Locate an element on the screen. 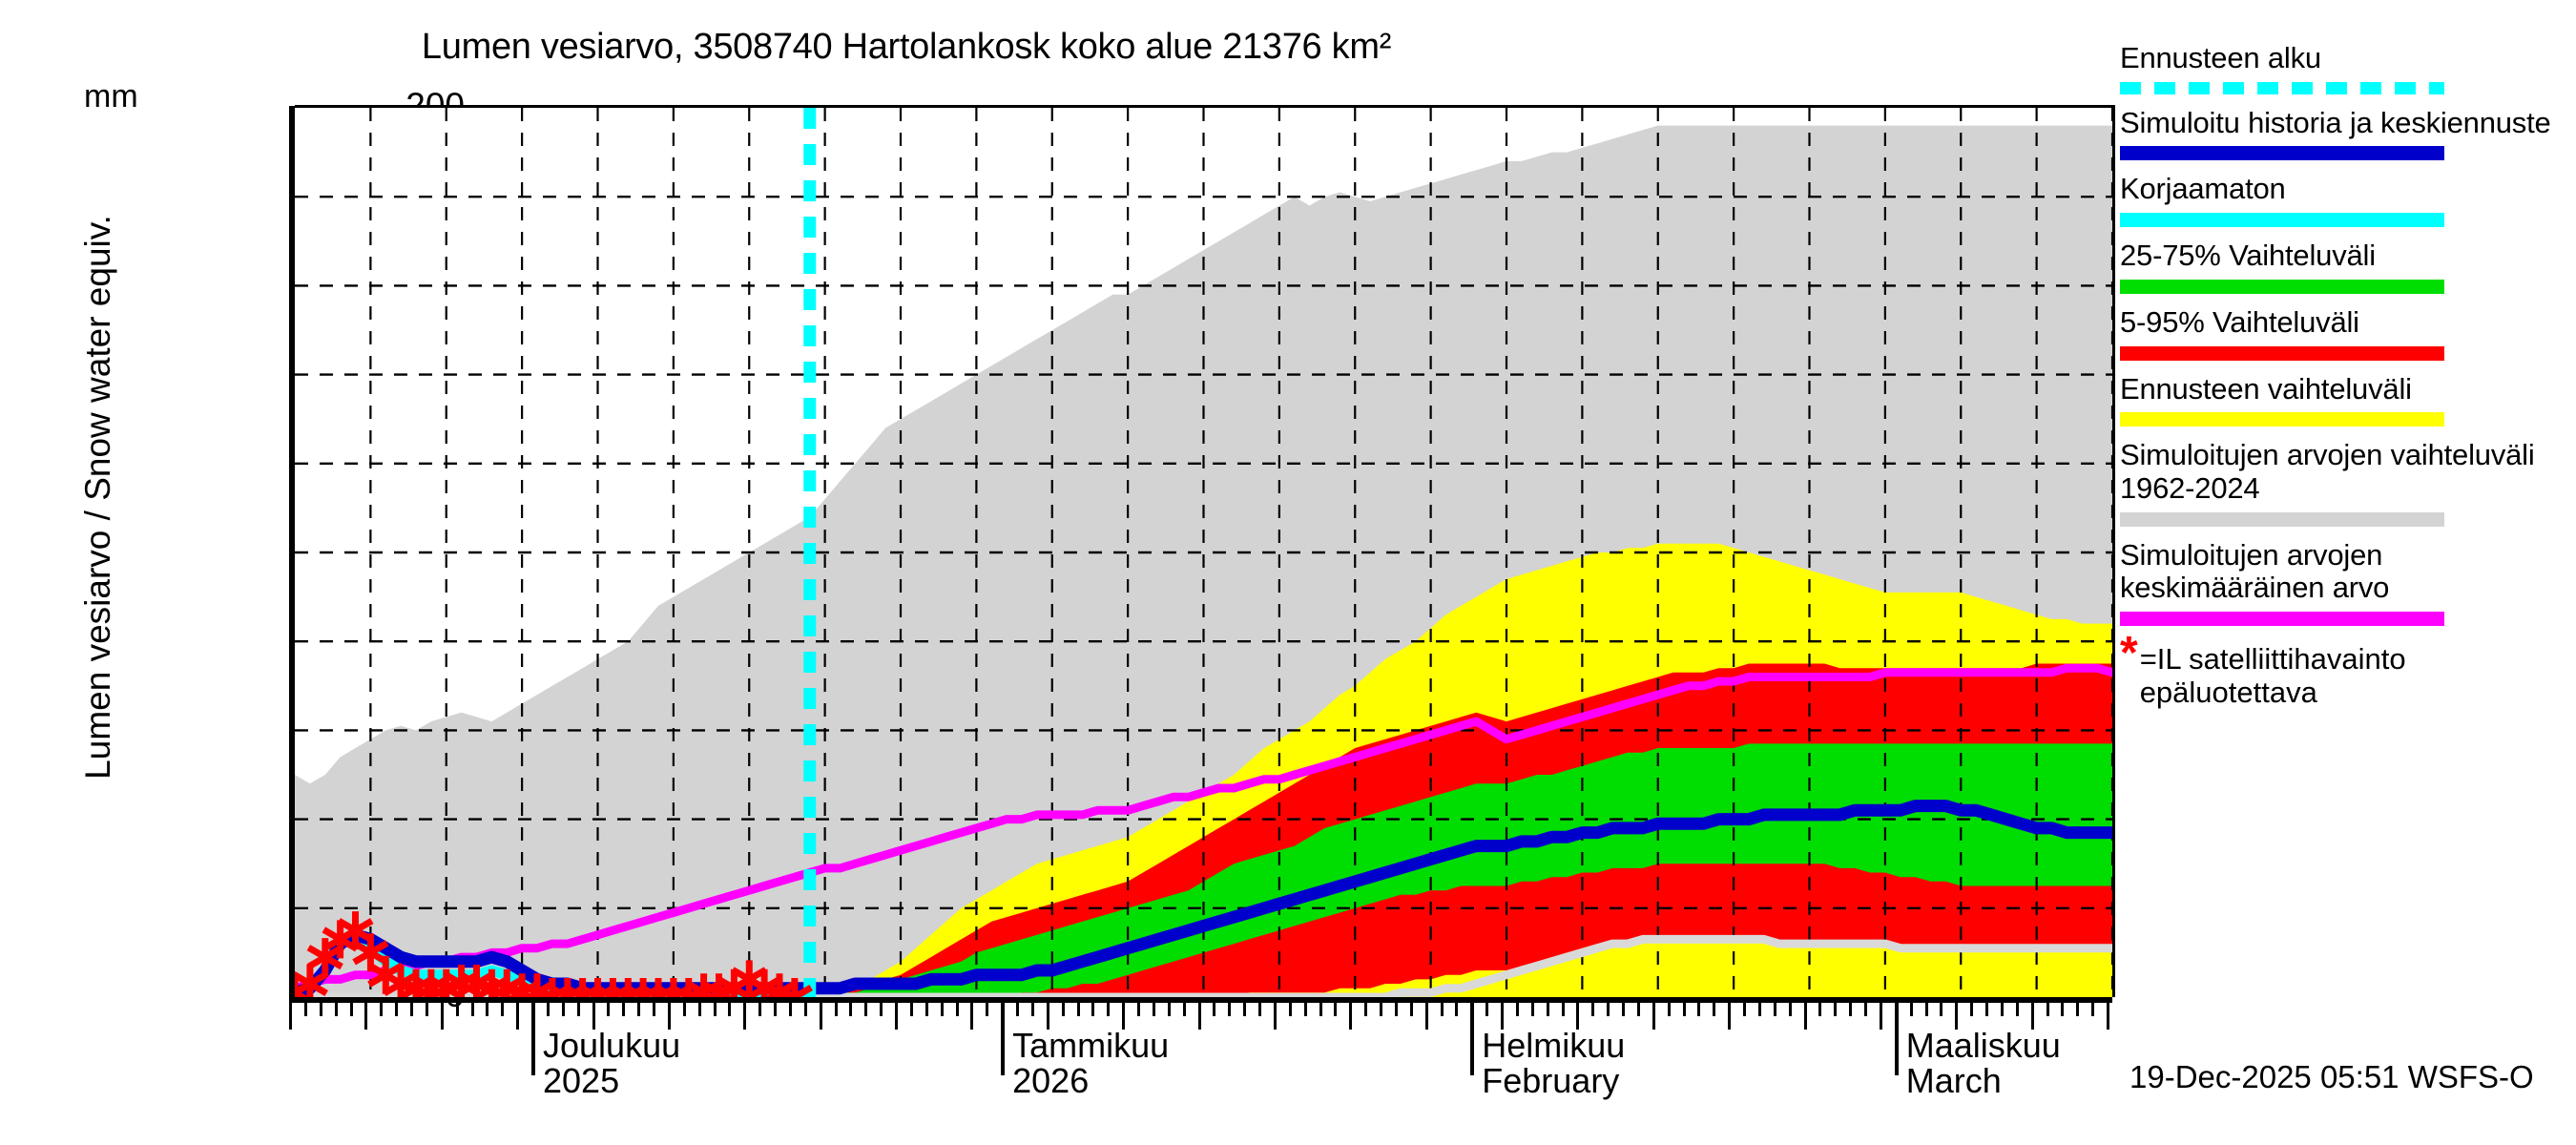 The height and width of the screenshot is (1145, 2576). legend-item: 5-95% Vaihteluväli is located at coordinates (2344, 332).